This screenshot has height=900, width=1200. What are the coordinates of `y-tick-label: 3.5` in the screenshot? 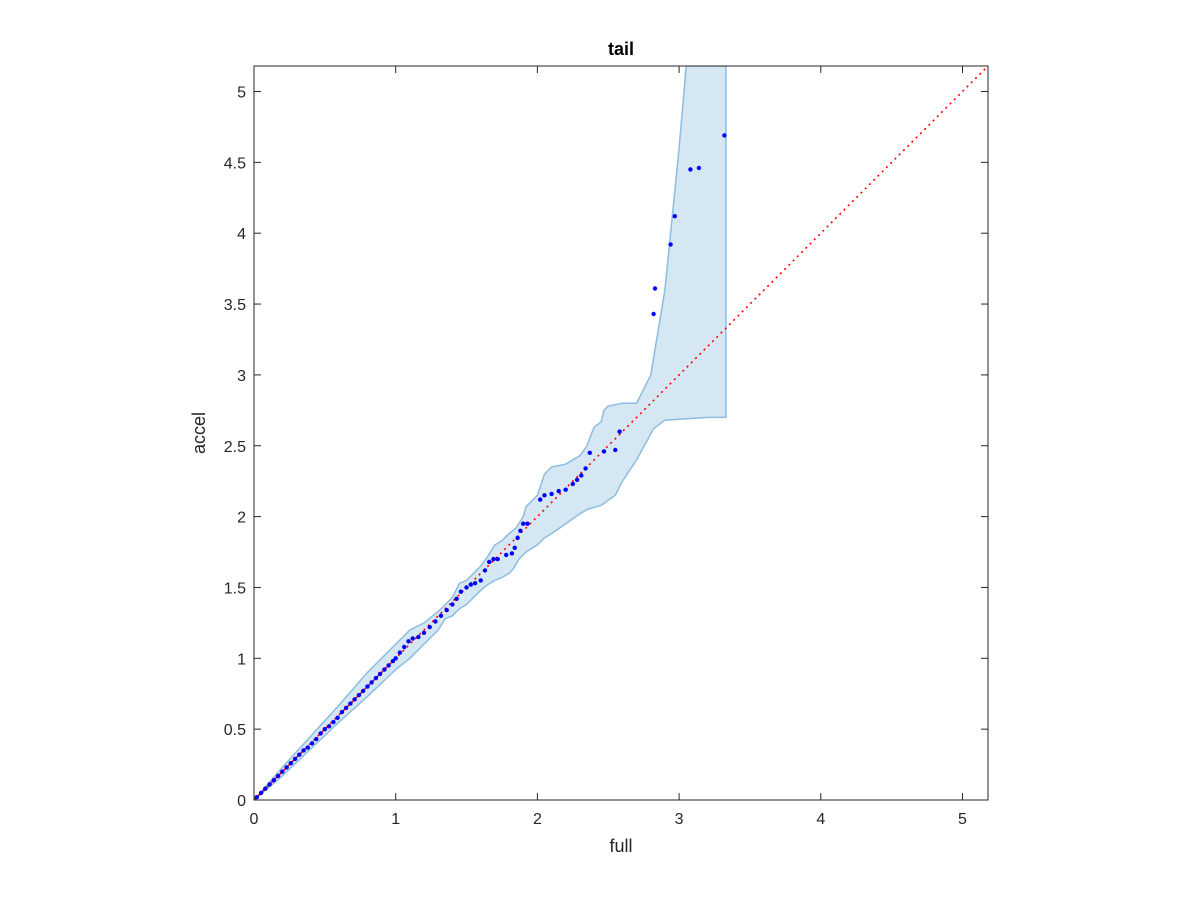 It's located at (235, 305).